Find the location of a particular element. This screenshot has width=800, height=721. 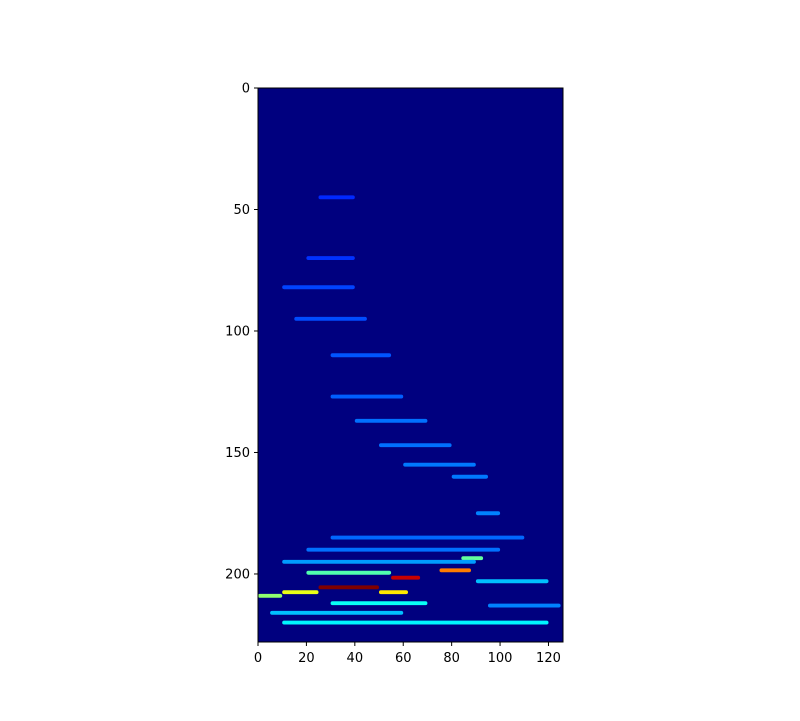

x-tick-label: 0 is located at coordinates (258, 658).